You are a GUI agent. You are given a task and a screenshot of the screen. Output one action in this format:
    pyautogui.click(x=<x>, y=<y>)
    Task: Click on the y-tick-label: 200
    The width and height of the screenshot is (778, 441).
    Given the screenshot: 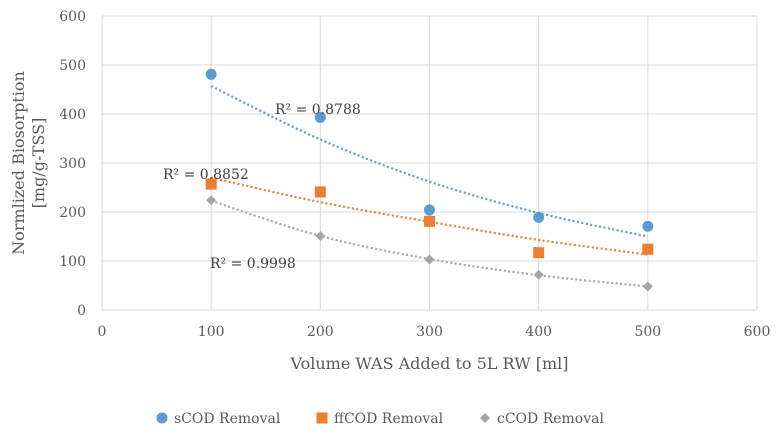 What is the action you would take?
    pyautogui.click(x=72, y=213)
    